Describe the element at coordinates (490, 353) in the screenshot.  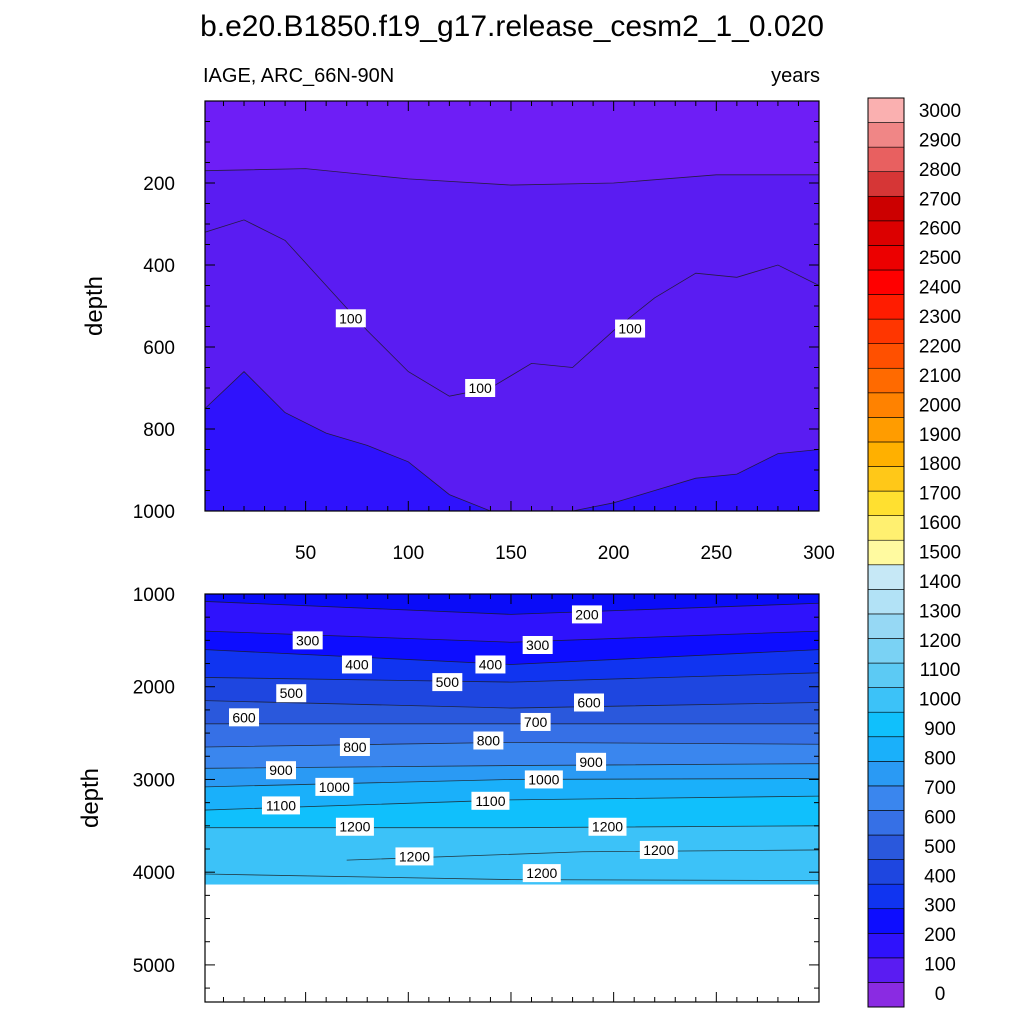
I see `contour-labels: 100 100 100` at that location.